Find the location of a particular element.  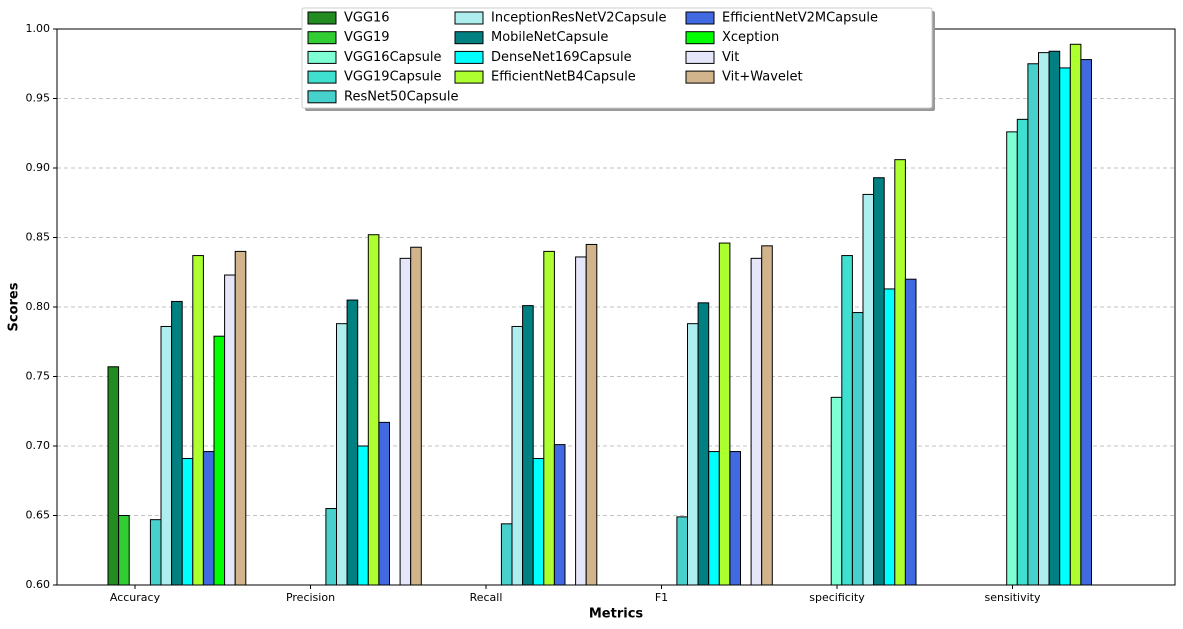

legend-label: Xception is located at coordinates (750, 37).